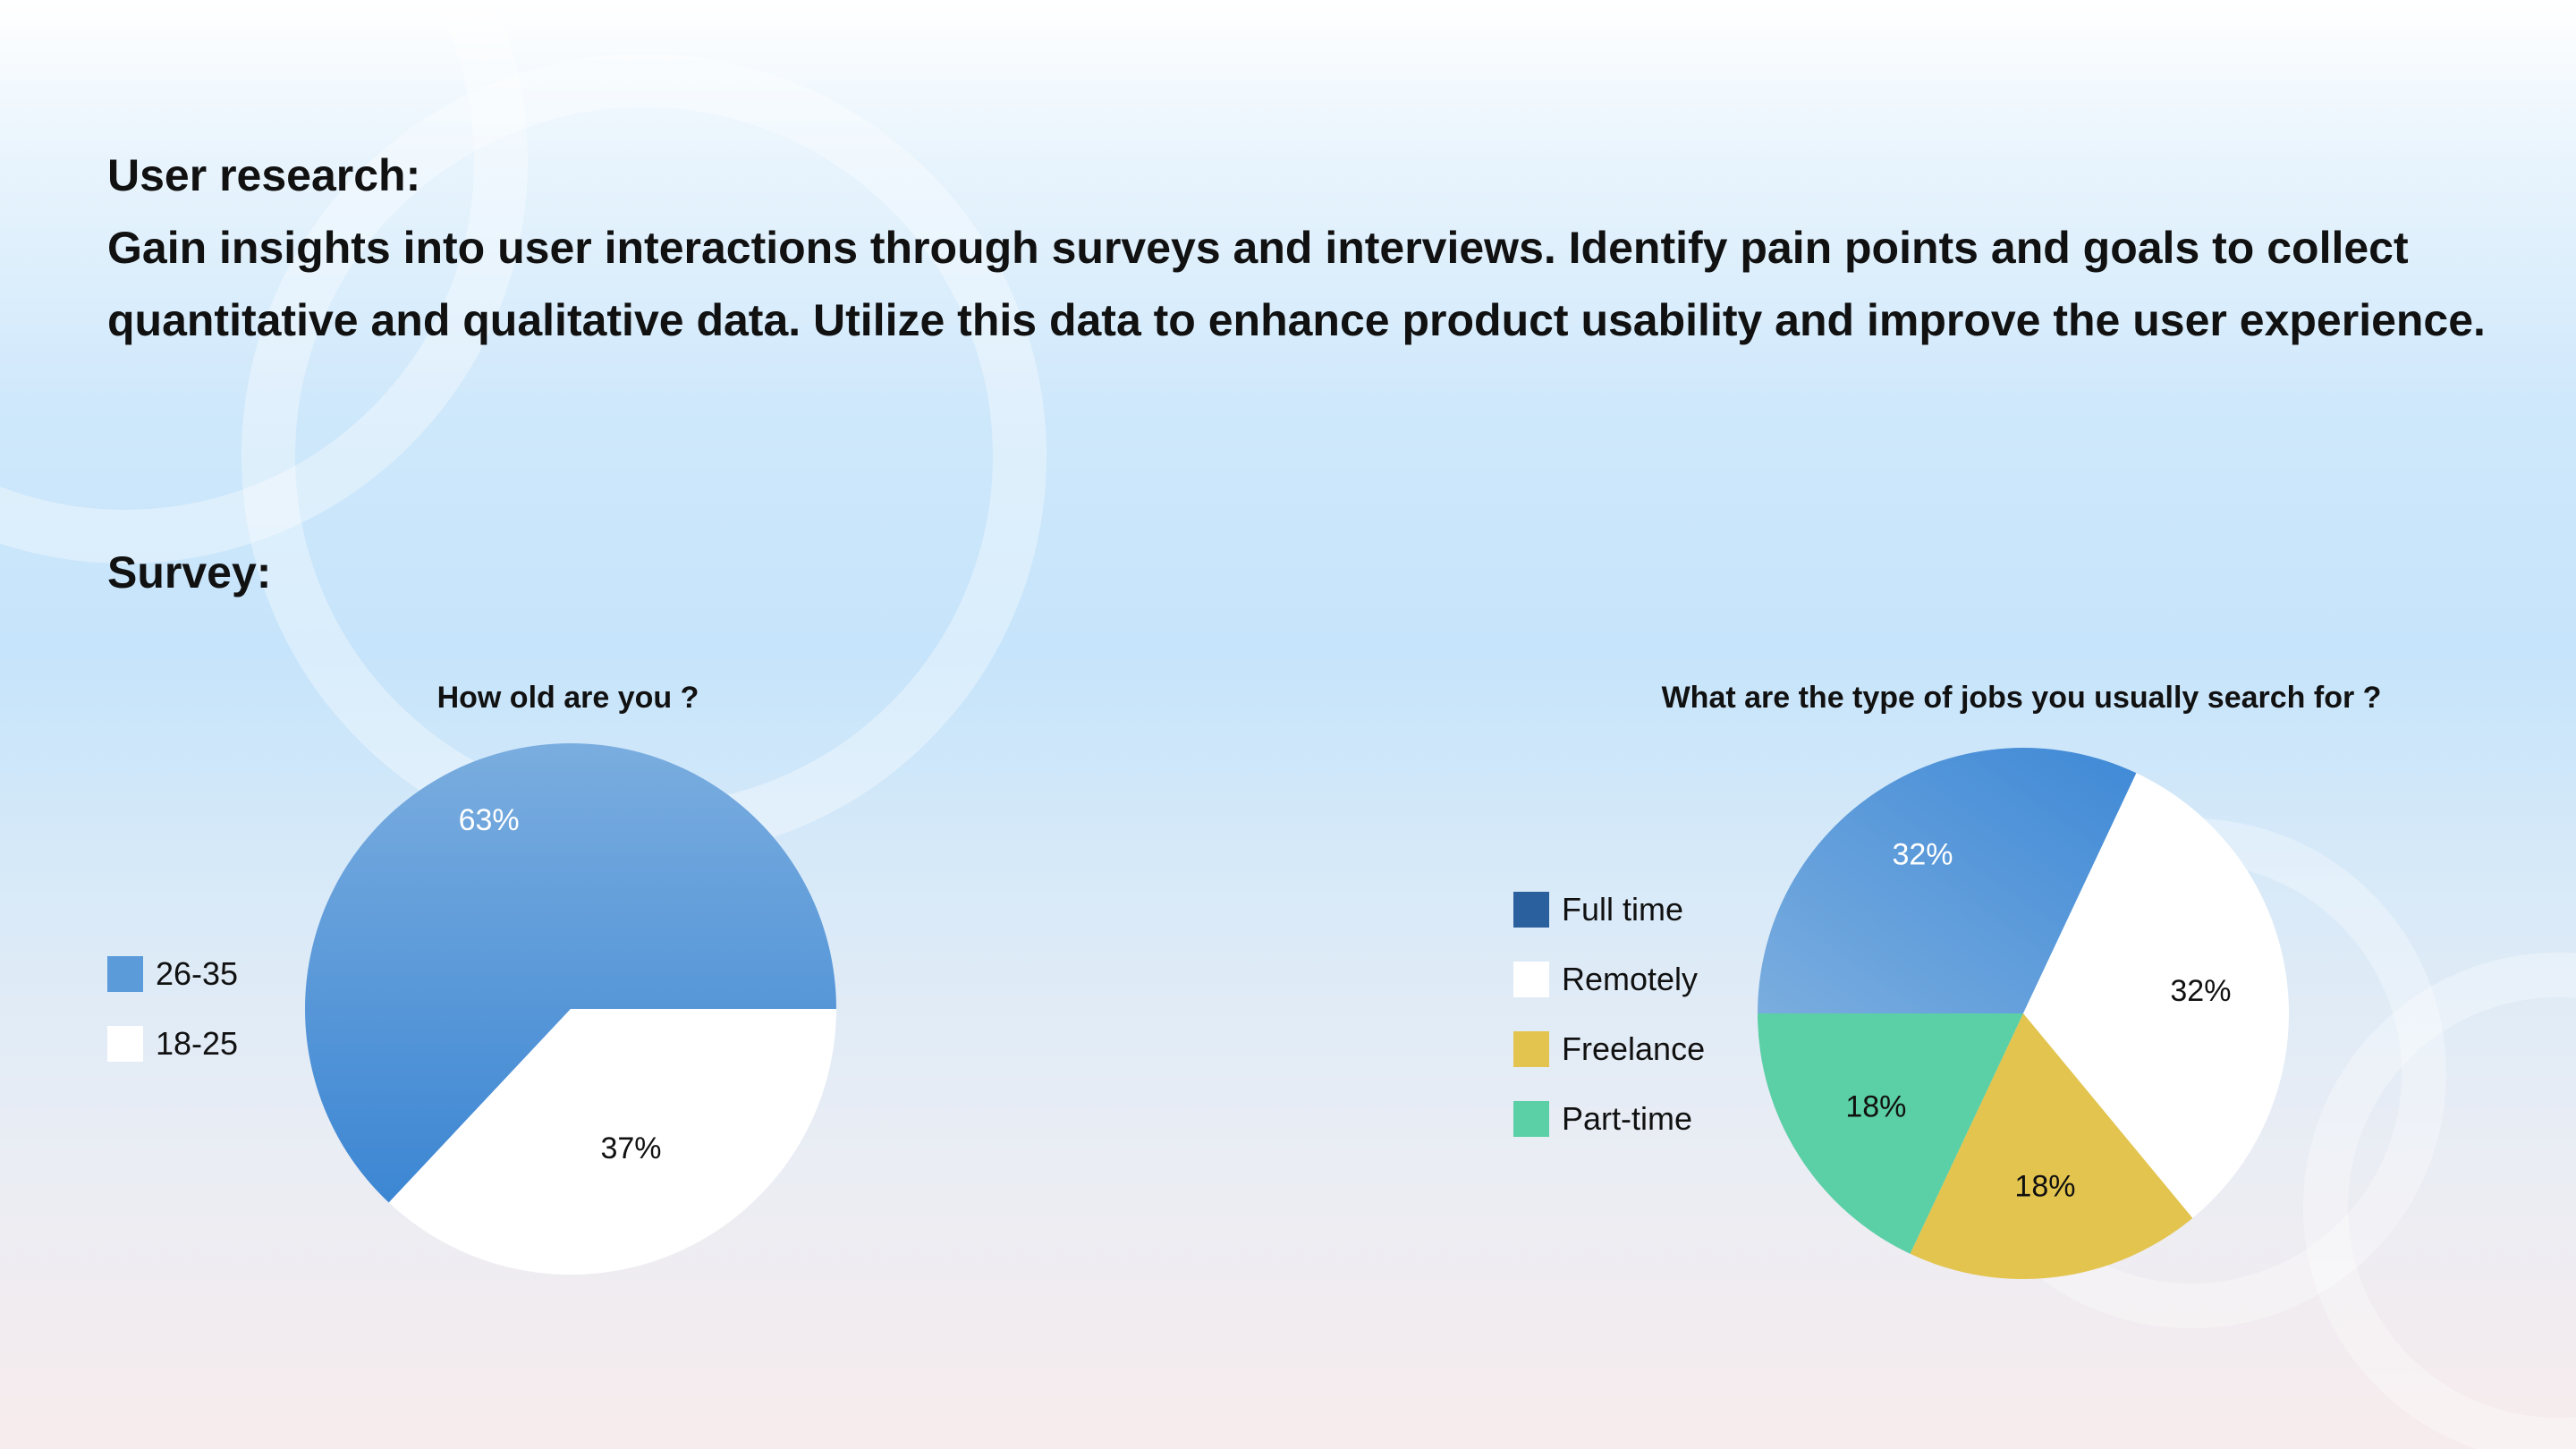 The height and width of the screenshot is (1449, 2576). What do you see at coordinates (489, 820) in the screenshot?
I see `data-label-26-35: 63%` at bounding box center [489, 820].